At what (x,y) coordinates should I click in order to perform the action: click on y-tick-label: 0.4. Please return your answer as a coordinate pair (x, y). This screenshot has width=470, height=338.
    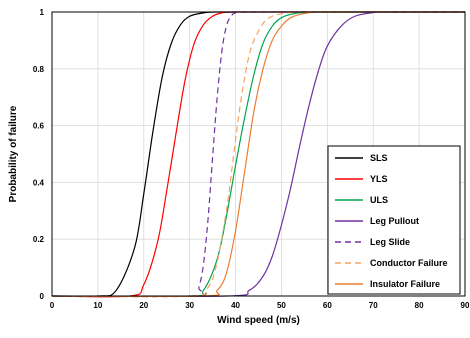
    Looking at the image, I should click on (39, 182).